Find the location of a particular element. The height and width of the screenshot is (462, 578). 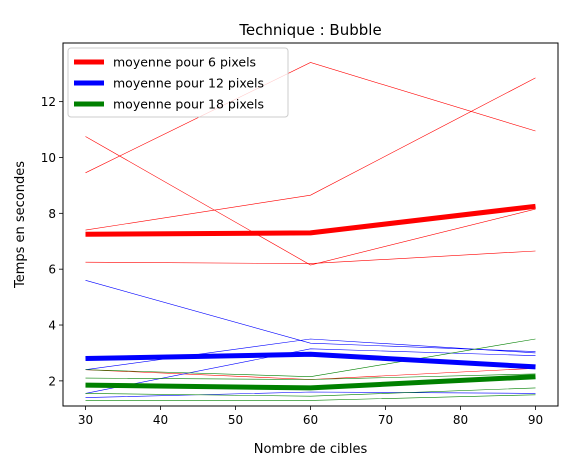

legend-label: moyenne pour 12 pixels is located at coordinates (188, 83).